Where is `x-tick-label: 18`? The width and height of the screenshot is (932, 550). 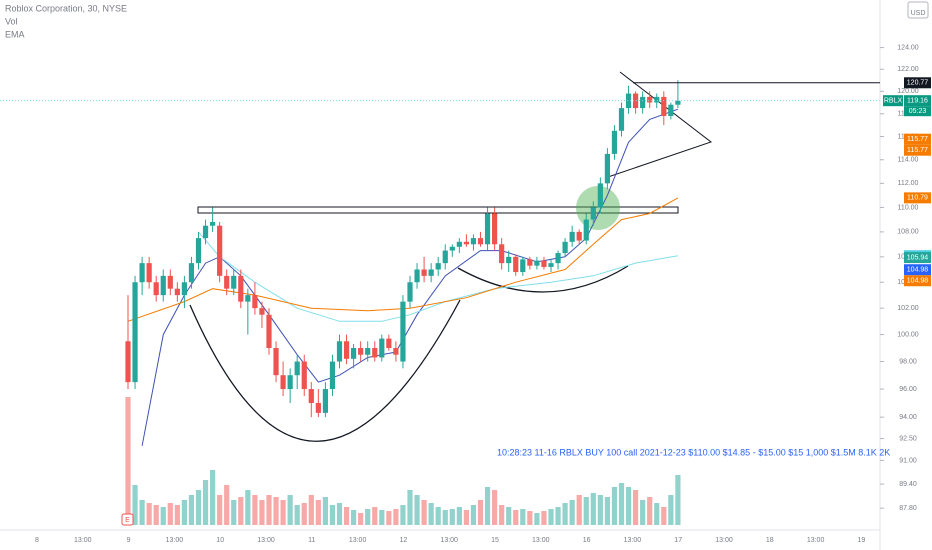 x-tick-label: 18 is located at coordinates (770, 540).